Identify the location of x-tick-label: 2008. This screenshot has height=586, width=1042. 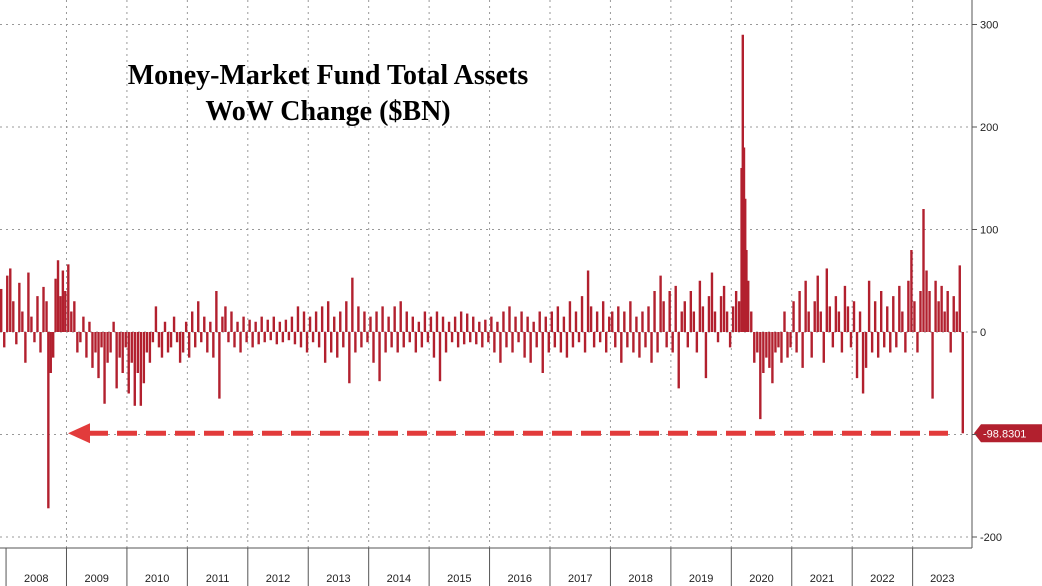
(36, 579).